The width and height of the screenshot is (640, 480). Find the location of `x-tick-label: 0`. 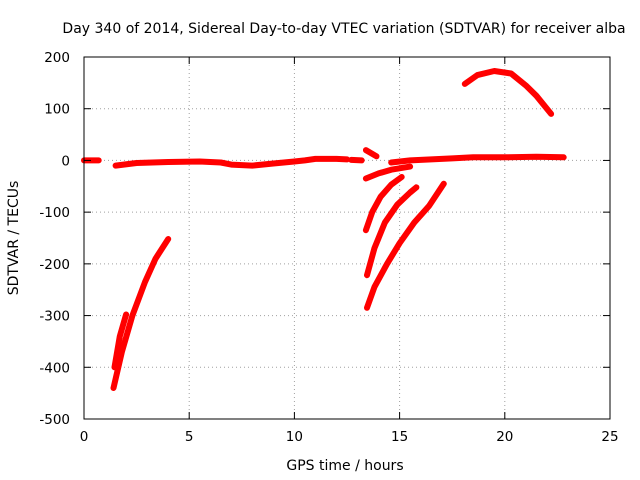

x-tick-label: 0 is located at coordinates (84, 437).